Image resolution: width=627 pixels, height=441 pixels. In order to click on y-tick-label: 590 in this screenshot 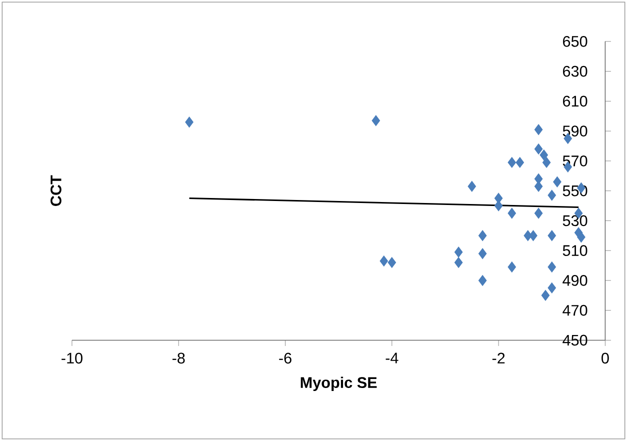, I will do `click(575, 131)`.